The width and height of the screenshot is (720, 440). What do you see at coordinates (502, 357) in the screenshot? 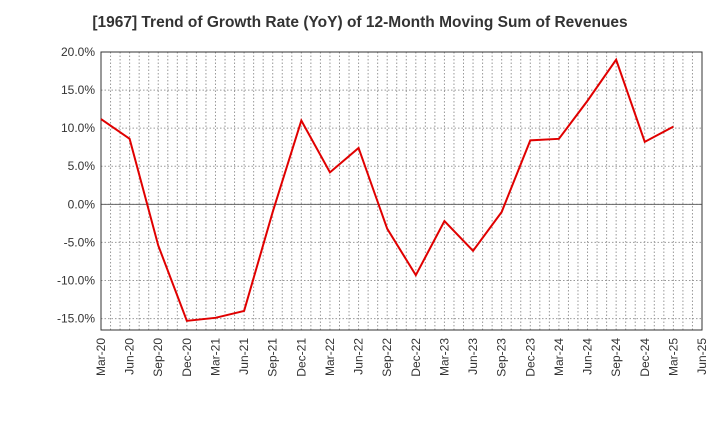
I see `x-tick-label: Sep-23` at bounding box center [502, 357].